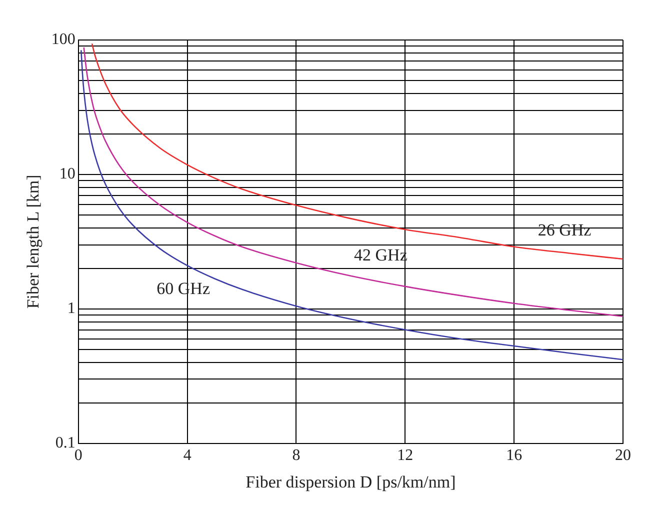 The width and height of the screenshot is (651, 511). Describe the element at coordinates (63, 39) in the screenshot. I see `y-tick-label: 100` at that location.